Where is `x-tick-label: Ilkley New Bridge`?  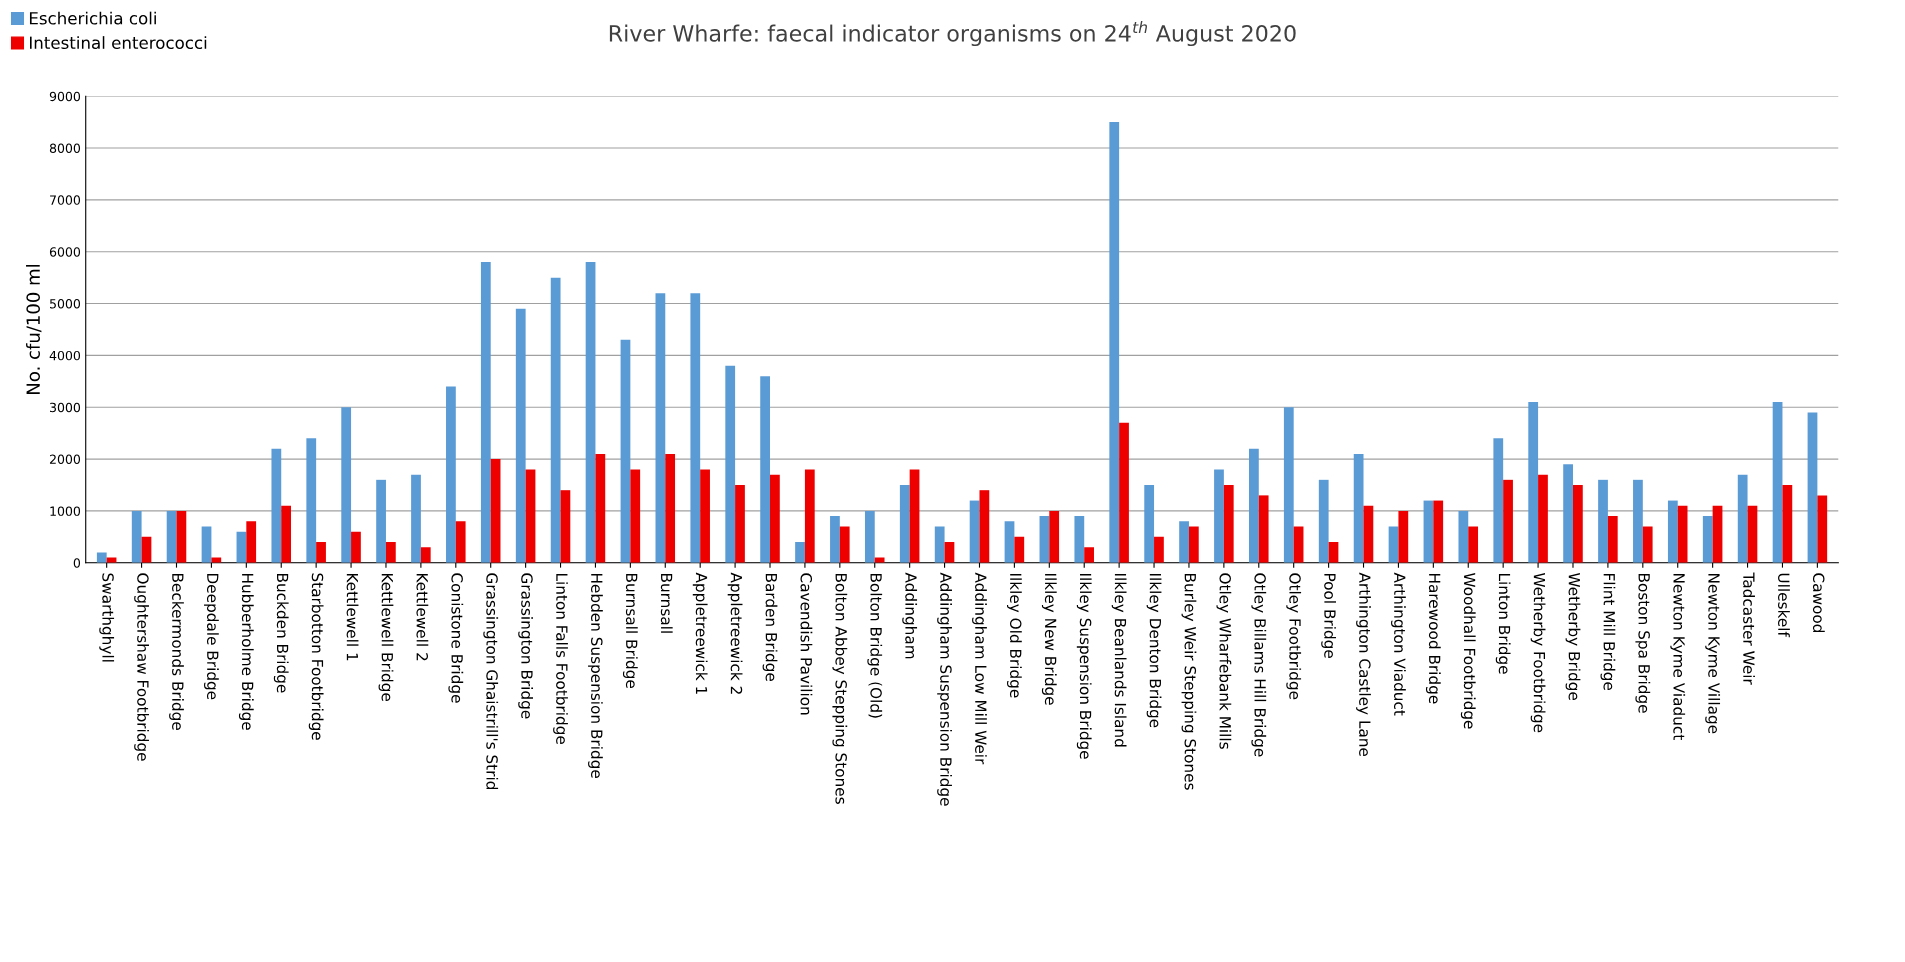 x-tick-label: Ilkley New Bridge is located at coordinates (1049, 639).